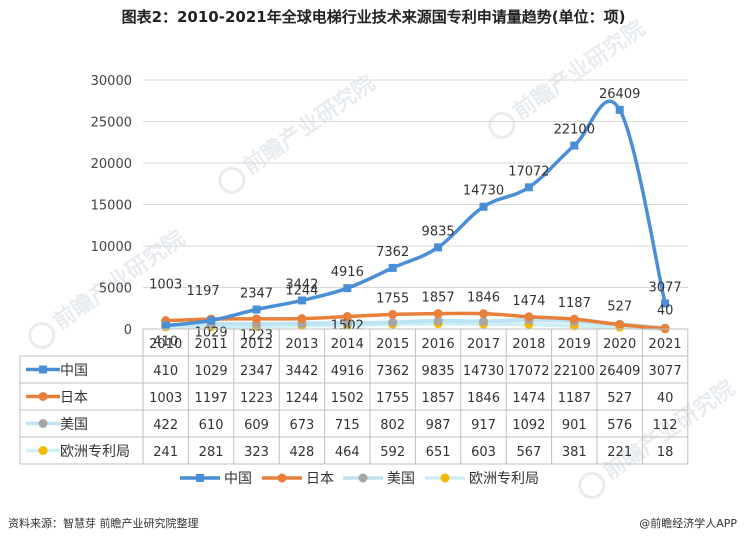 The height and width of the screenshot is (543, 747). I want to click on table-cell-日本-2014: 1502, so click(347, 398).